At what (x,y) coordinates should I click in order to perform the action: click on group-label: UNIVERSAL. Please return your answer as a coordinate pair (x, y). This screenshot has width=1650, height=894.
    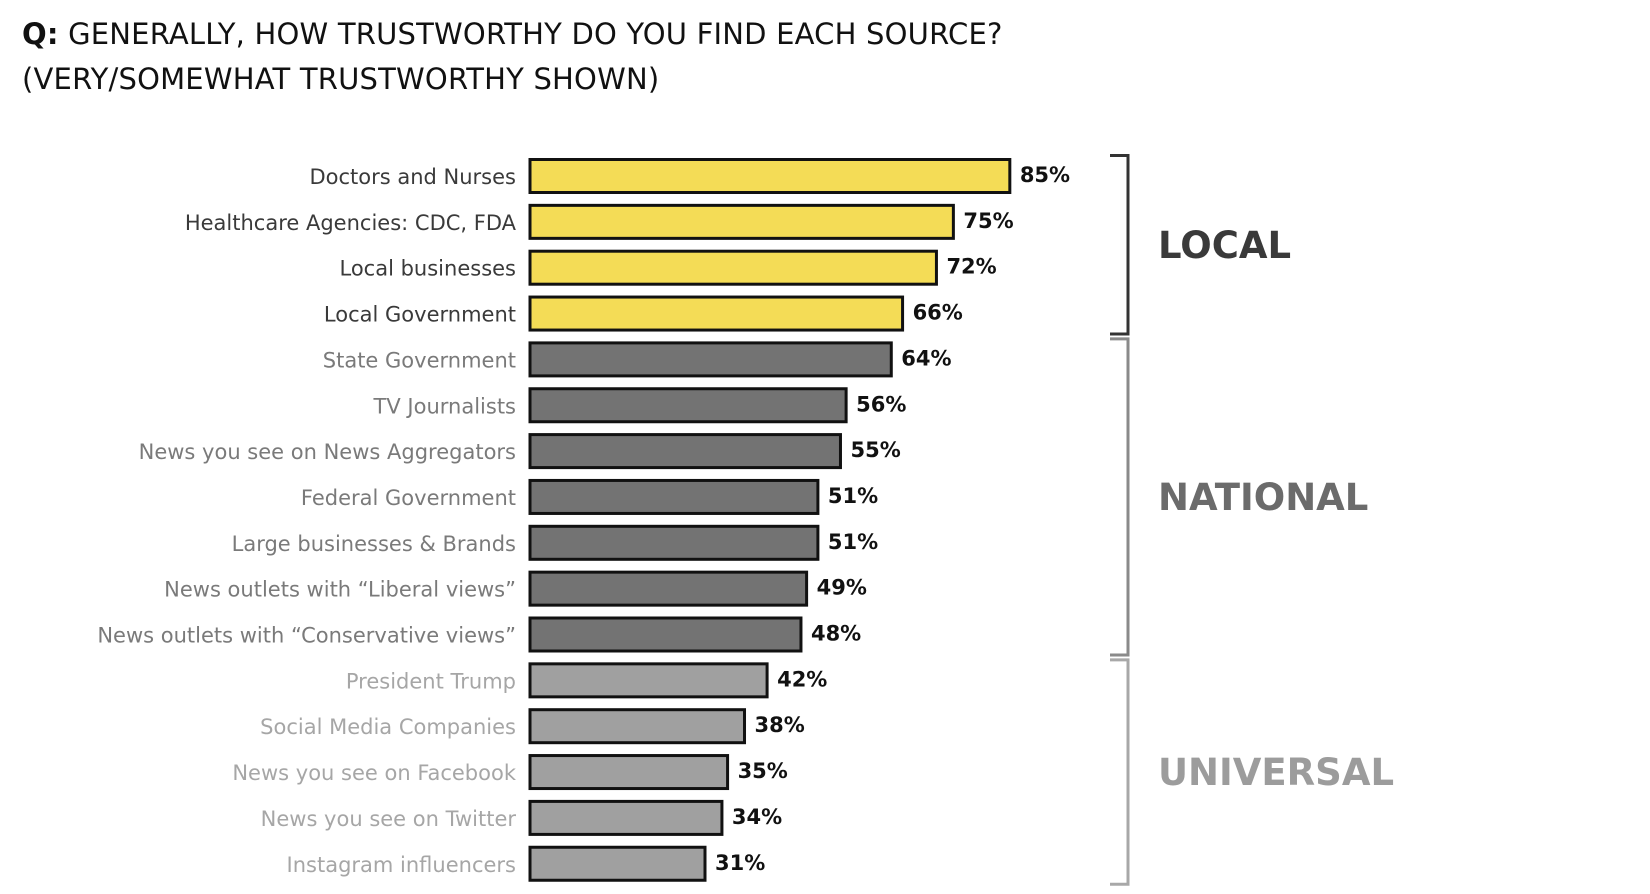
    Looking at the image, I should click on (1276, 772).